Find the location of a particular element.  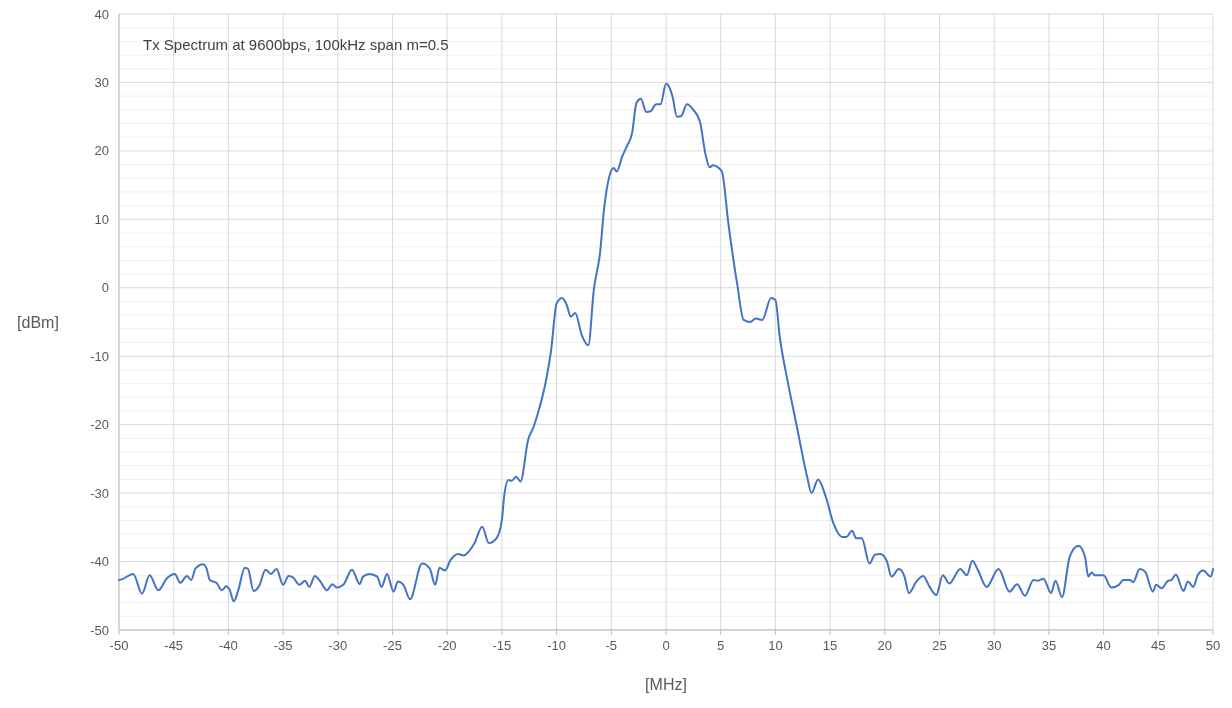

x-tick-label: -50 is located at coordinates (119, 645).